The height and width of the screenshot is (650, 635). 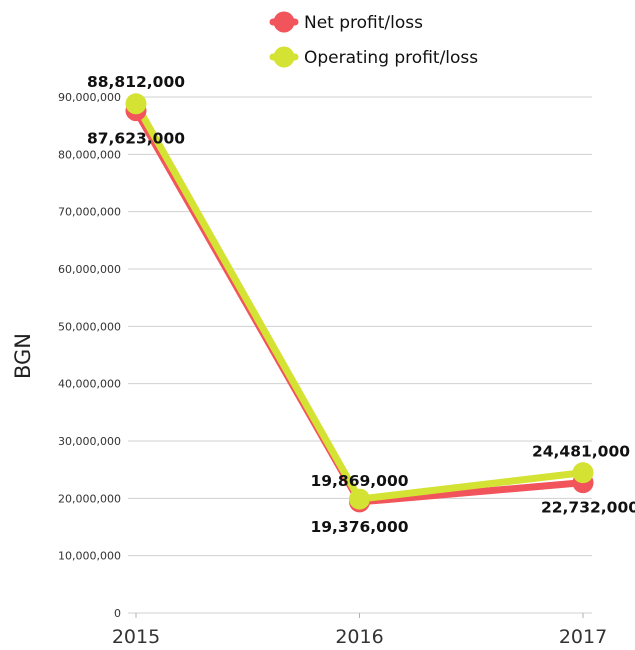 I want to click on x-tick-label: 2017, so click(x=583, y=637).